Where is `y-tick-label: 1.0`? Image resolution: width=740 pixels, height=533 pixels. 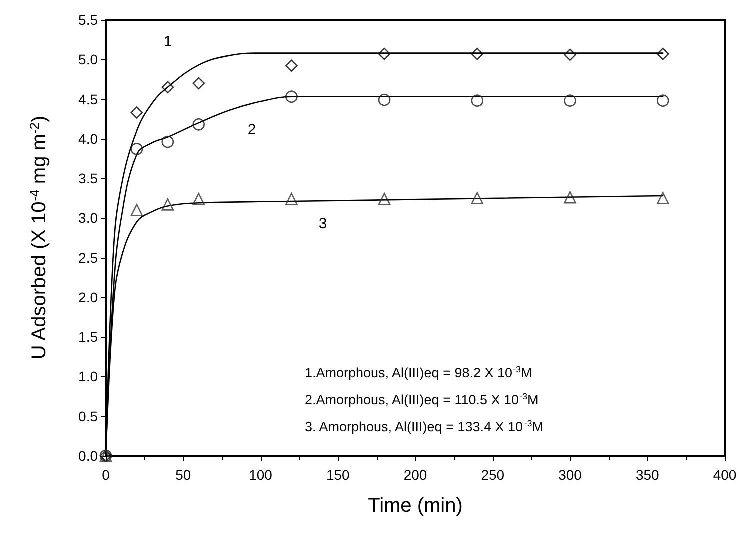 y-tick-label: 1.0 is located at coordinates (88, 376).